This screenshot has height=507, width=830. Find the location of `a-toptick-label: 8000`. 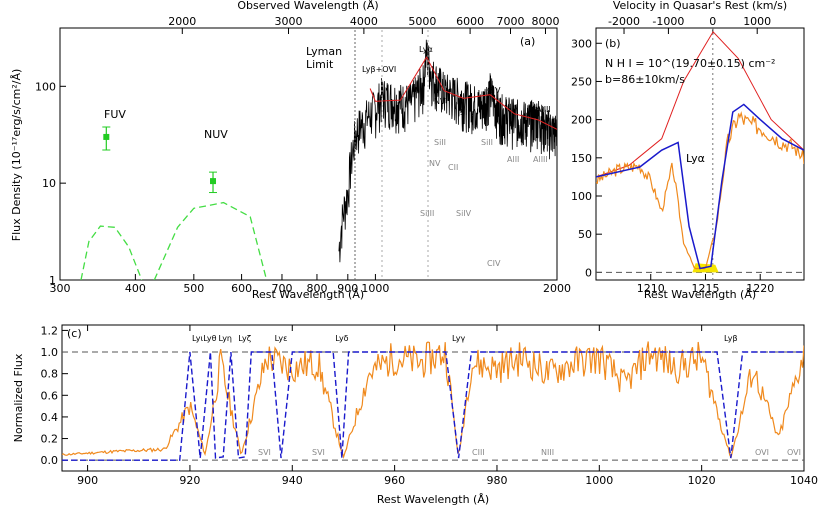

a-toptick-label: 8000 is located at coordinates (545, 21).